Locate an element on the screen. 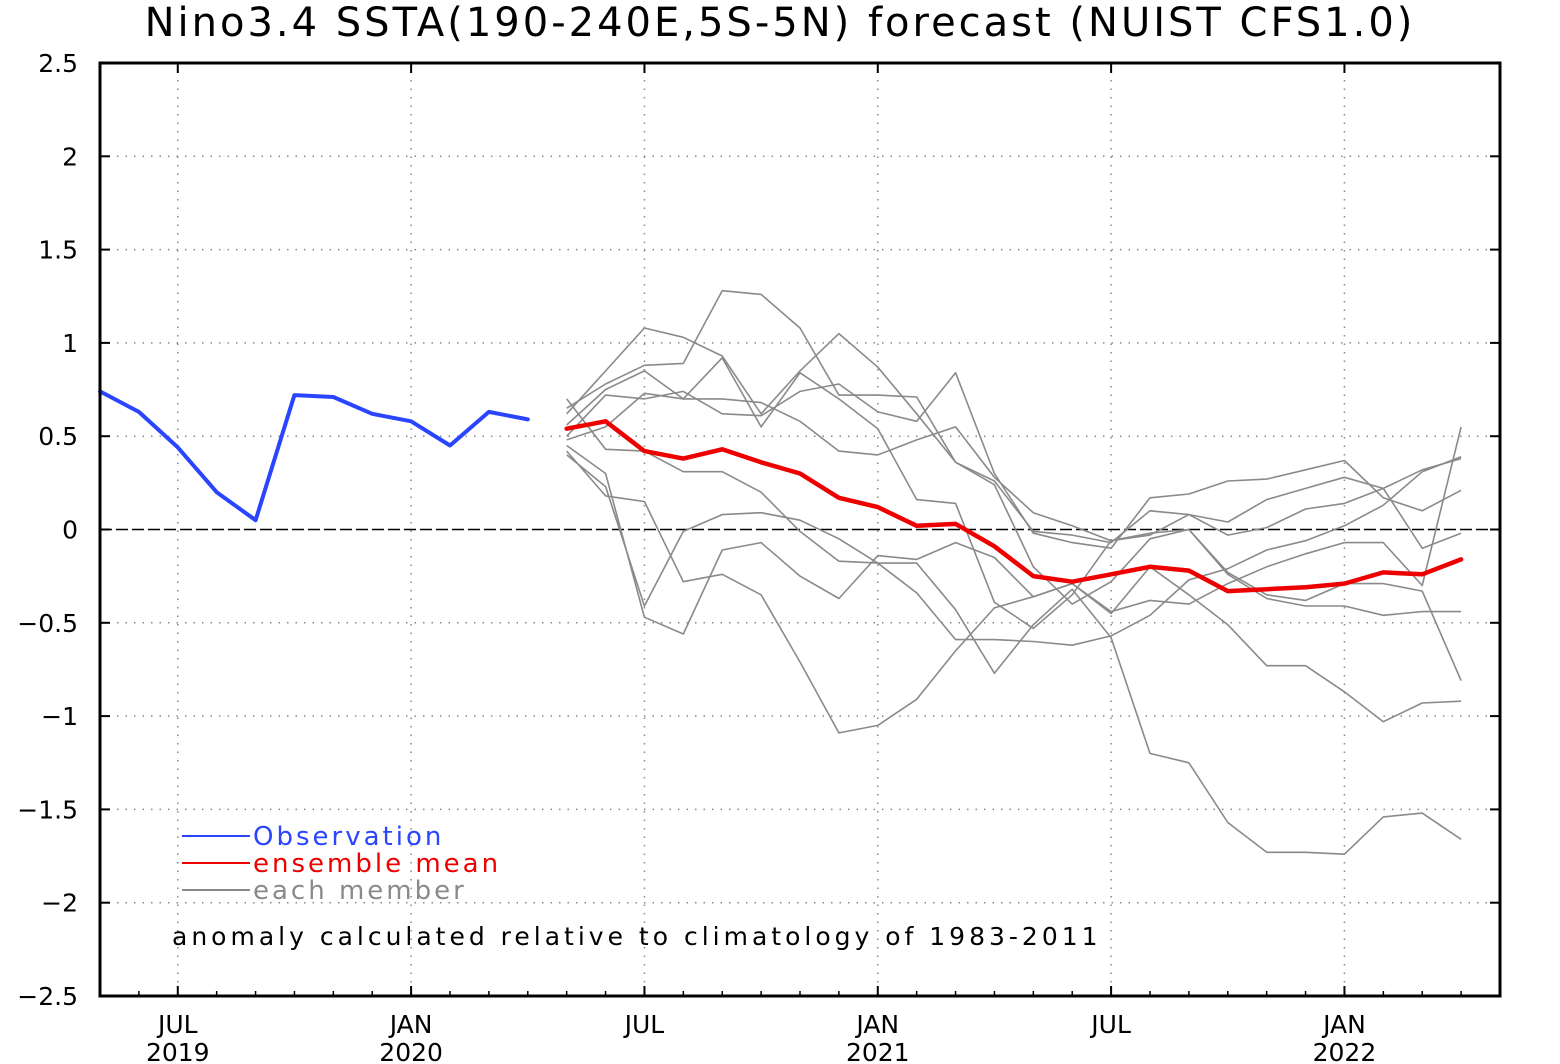  x-tick-year-label: 2020 is located at coordinates (411, 1051).